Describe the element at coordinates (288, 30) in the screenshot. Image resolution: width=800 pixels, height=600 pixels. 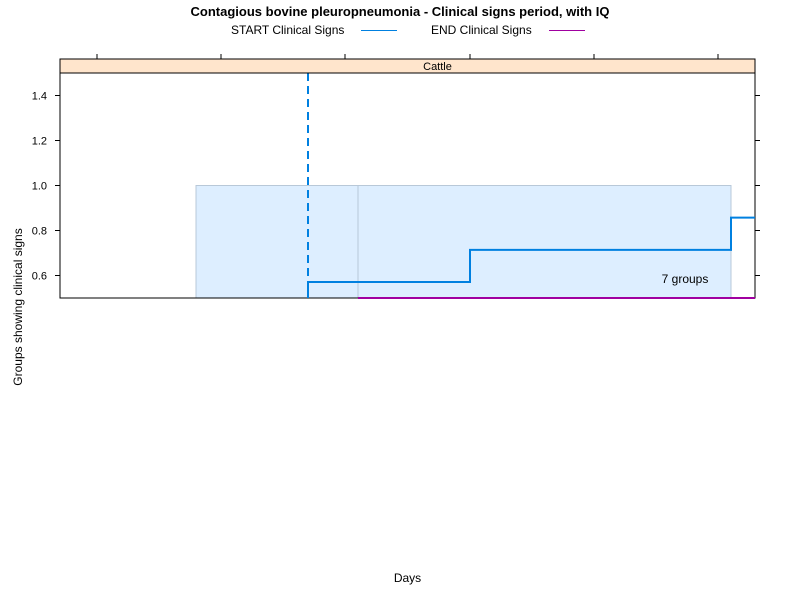
I see `legend-label-start: START Clinical Signs` at that location.